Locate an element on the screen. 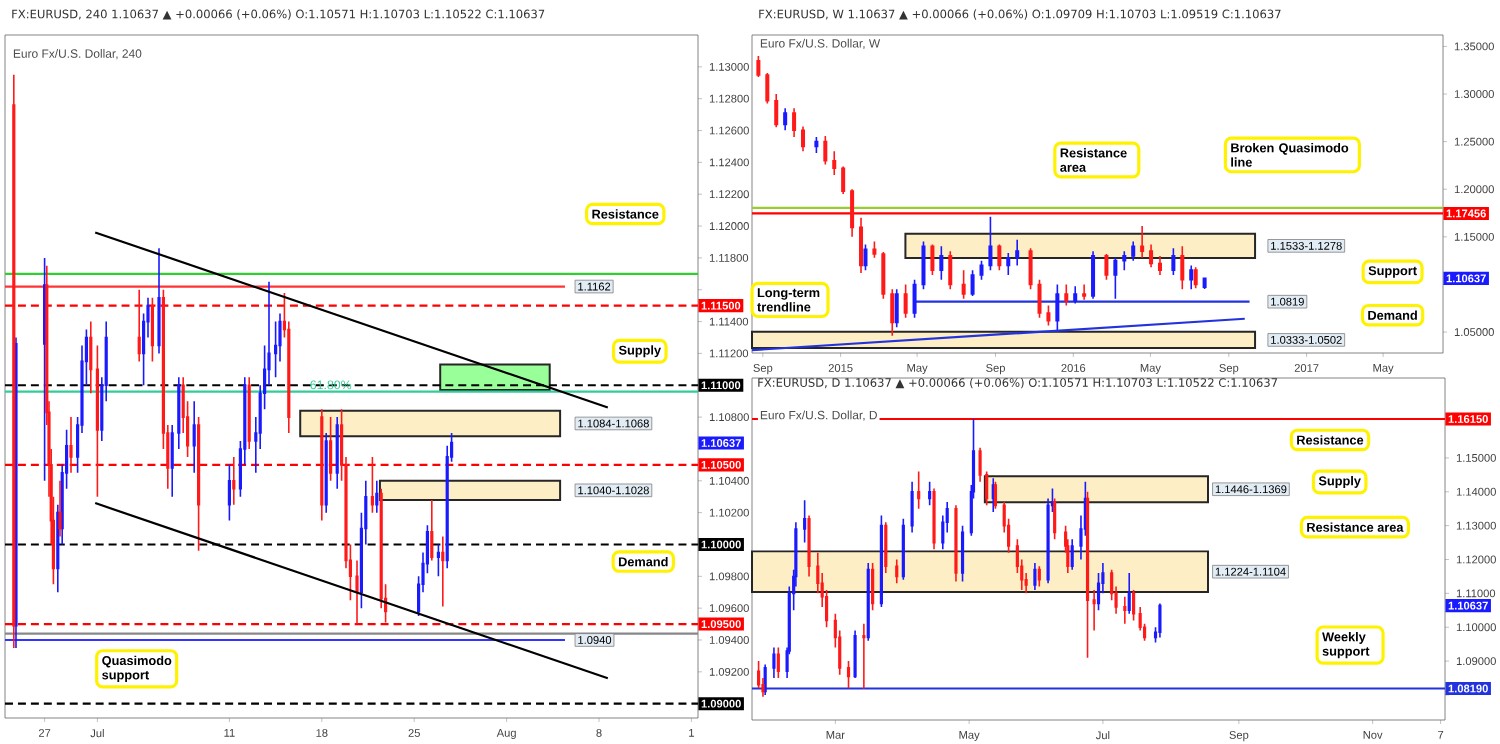 The width and height of the screenshot is (1500, 744). x-tick-label: 25 is located at coordinates (414, 733).